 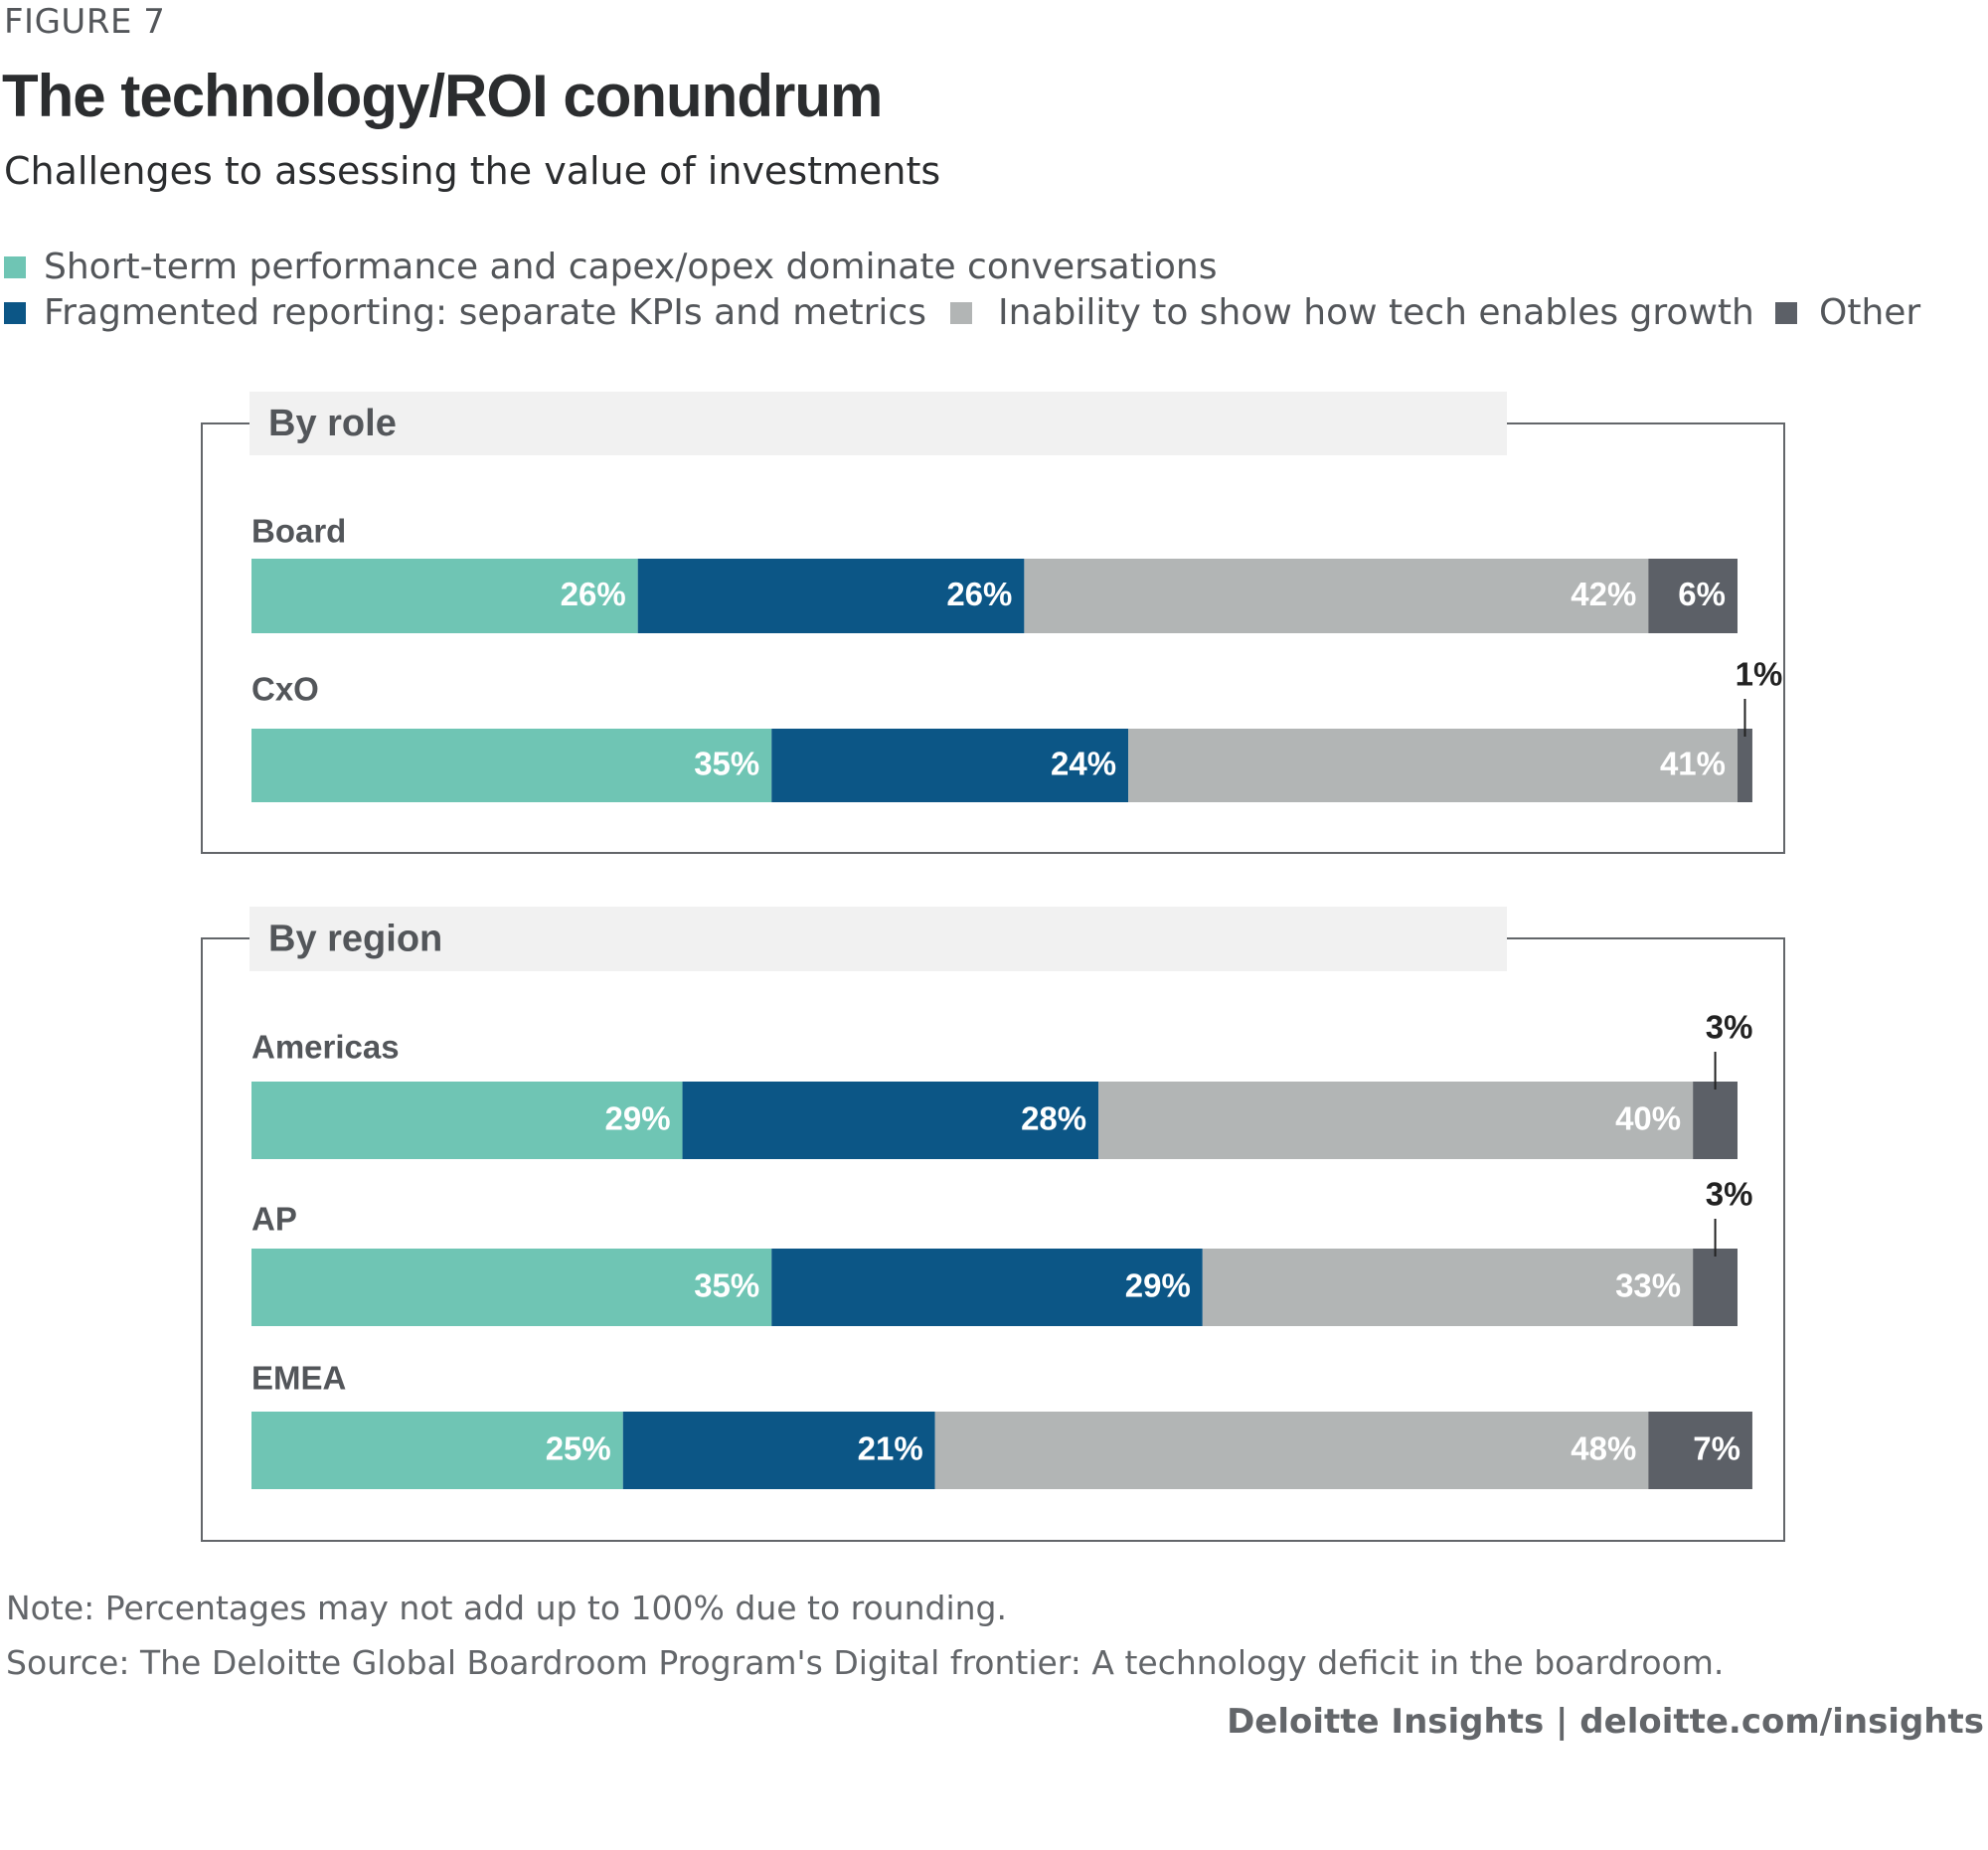 I want to click on data-label-cxo-2: 41%, so click(x=1693, y=764).